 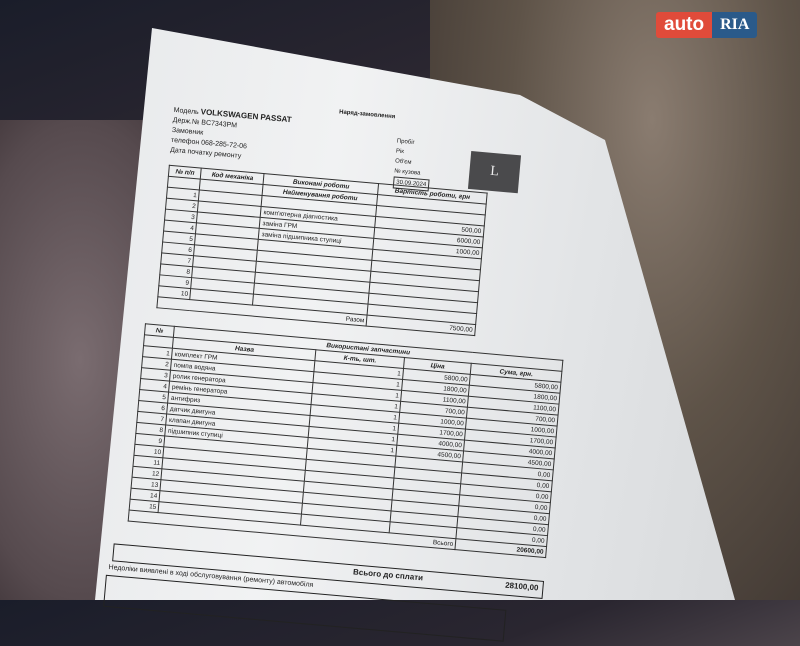 What do you see at coordinates (412, 164) in the screenshot?
I see `right-info: Пробіг Рік Об'єм № кузова 30.09.2024` at bounding box center [412, 164].